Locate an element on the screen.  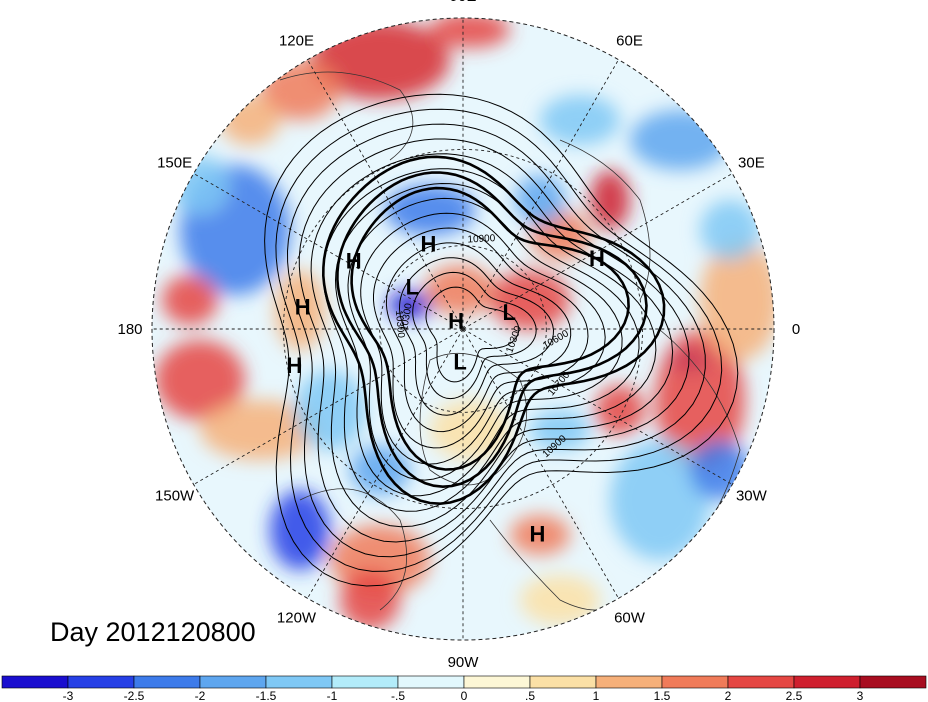
longitude-label: 120W is located at coordinates (297, 617).